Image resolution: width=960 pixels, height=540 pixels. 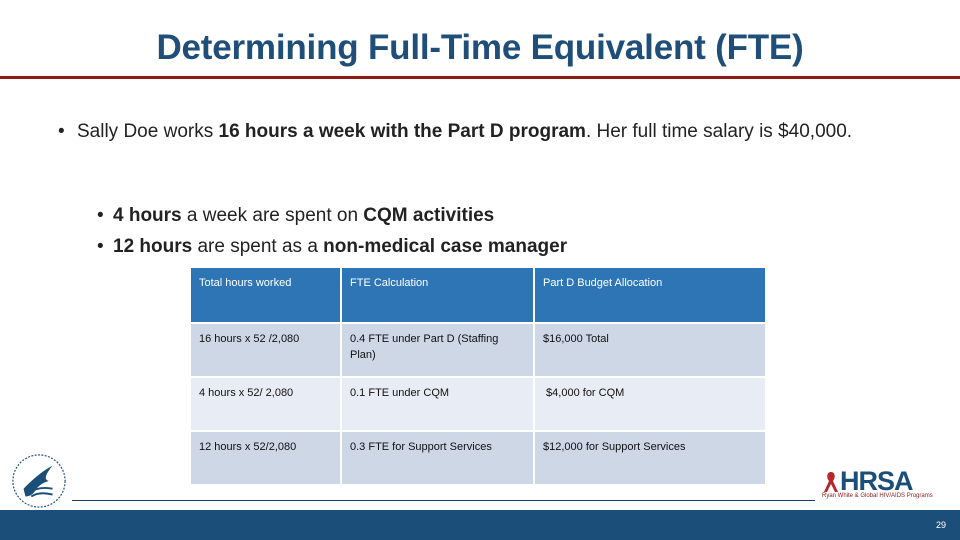 What do you see at coordinates (429, 215) in the screenshot?
I see `sub-bullet-bold: CQM activities` at bounding box center [429, 215].